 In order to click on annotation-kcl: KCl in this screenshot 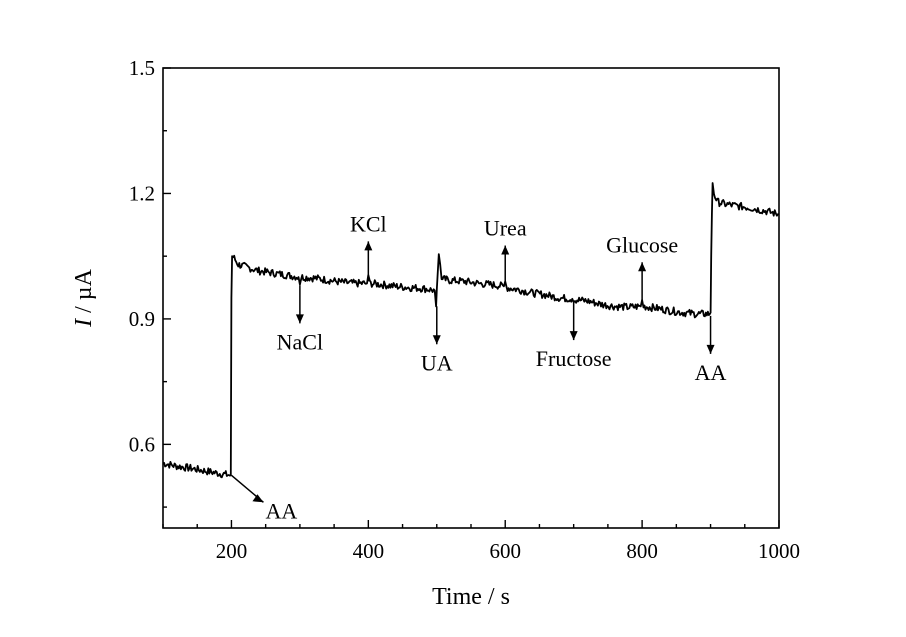, I will do `click(368, 246)`.